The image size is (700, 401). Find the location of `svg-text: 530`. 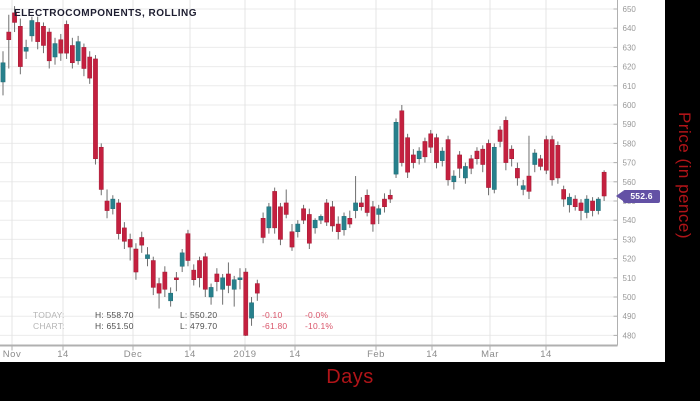

svg-text: 530 is located at coordinates (630, 239).